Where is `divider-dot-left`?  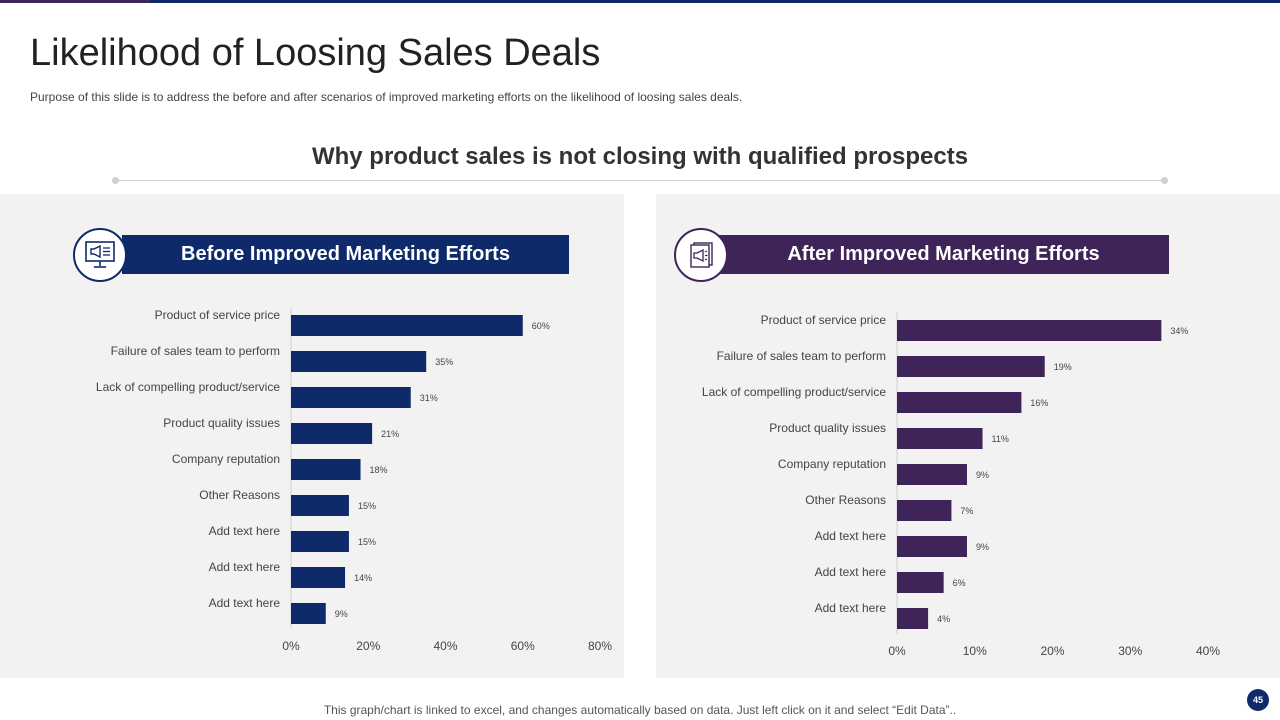
divider-dot-left is located at coordinates (115, 180).